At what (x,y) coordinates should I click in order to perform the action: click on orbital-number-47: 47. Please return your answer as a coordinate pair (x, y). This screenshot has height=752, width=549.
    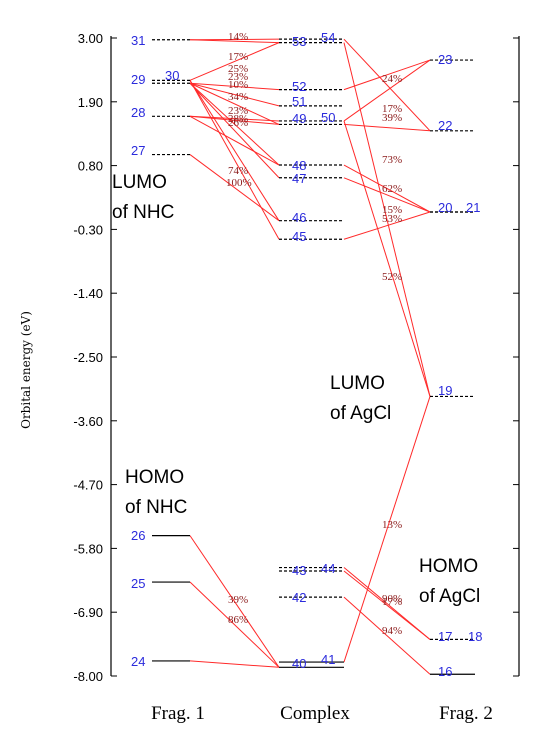
    Looking at the image, I should click on (299, 178).